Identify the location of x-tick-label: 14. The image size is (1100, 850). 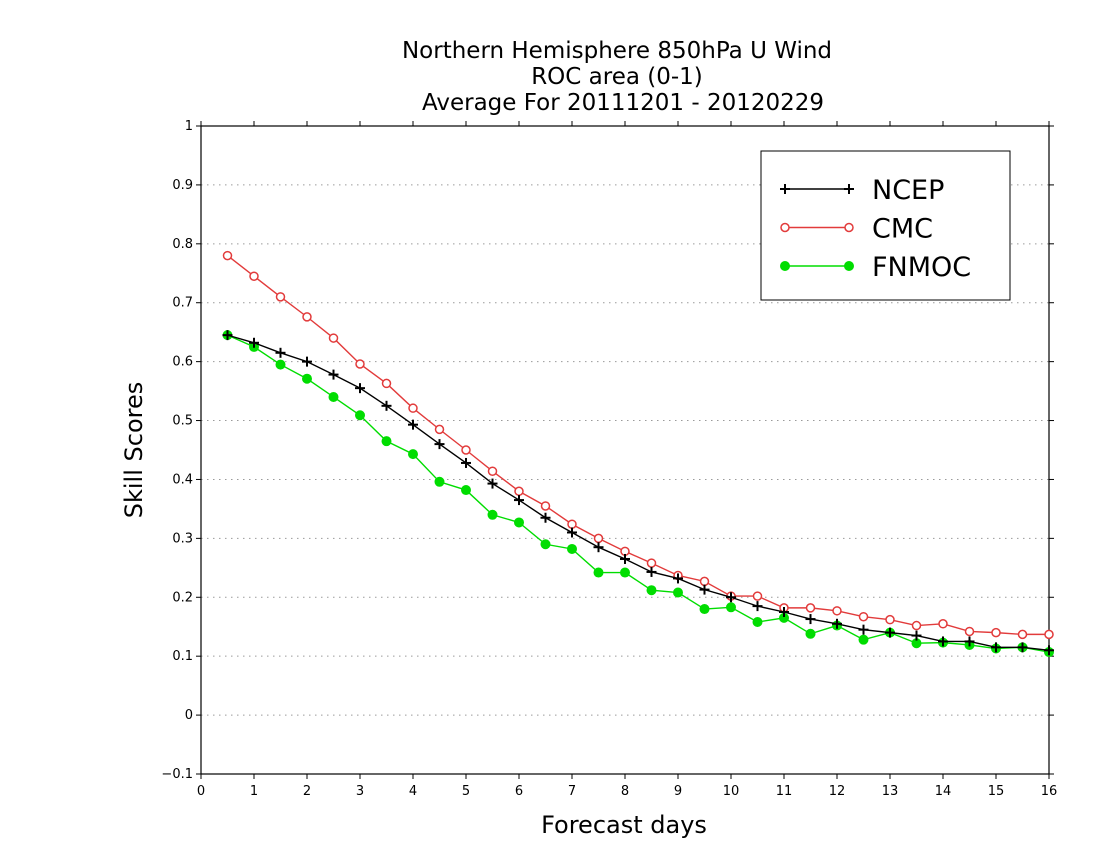
(943, 791).